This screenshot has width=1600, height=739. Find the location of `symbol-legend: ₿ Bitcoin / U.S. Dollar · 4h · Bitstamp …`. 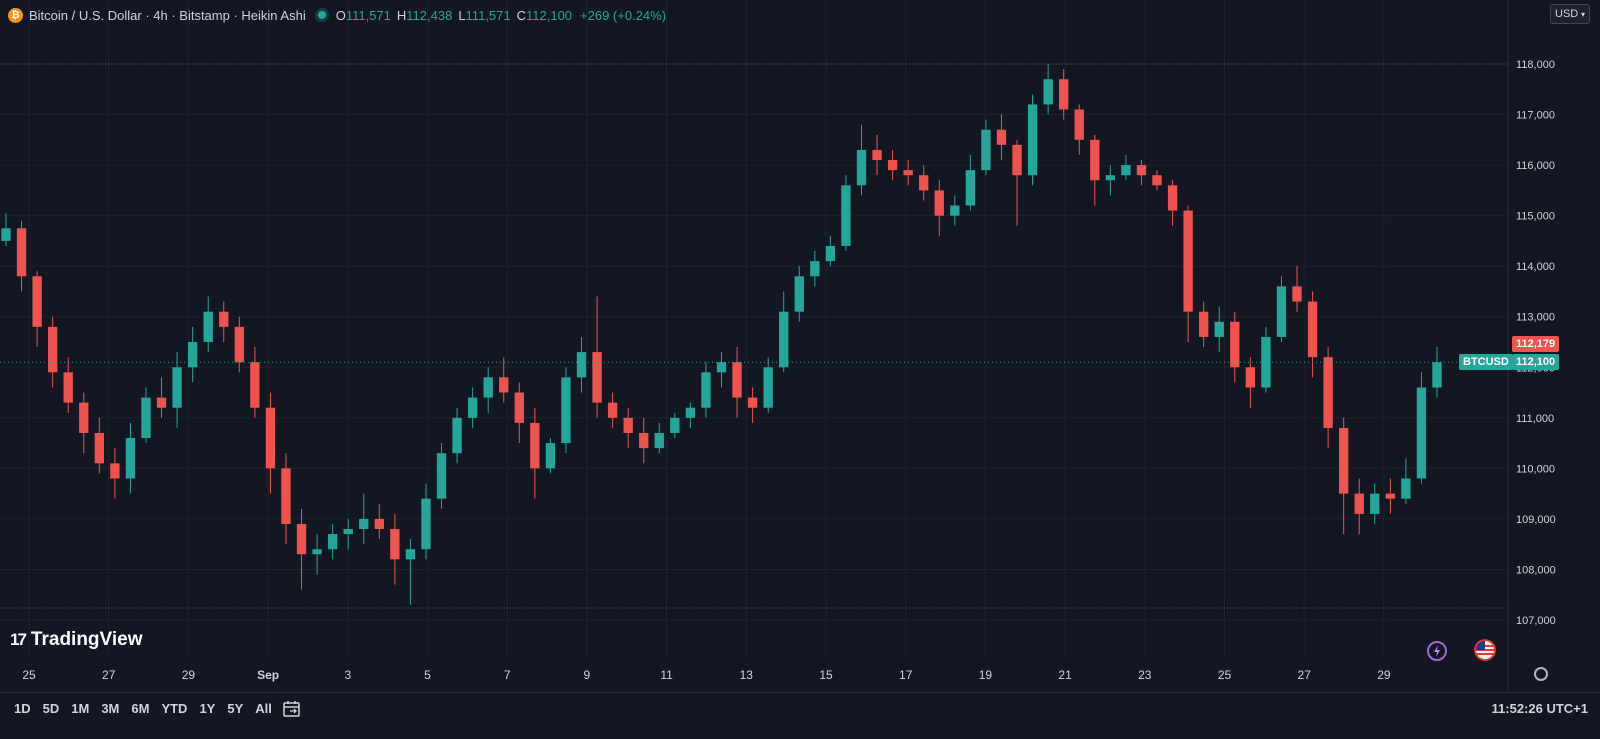

symbol-legend: ₿ Bitcoin / U.S. Dollar · 4h · Bitstamp … is located at coordinates (337, 15).